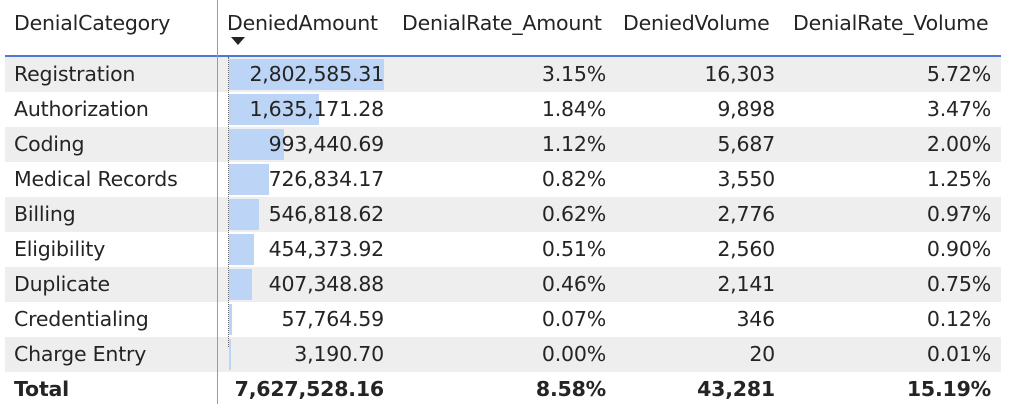 This screenshot has width=1024, height=409. Describe the element at coordinates (503, 249) in the screenshot. I see `table-row: Eligibility 454,373.92 0.51% 2,560 0.90%` at that location.